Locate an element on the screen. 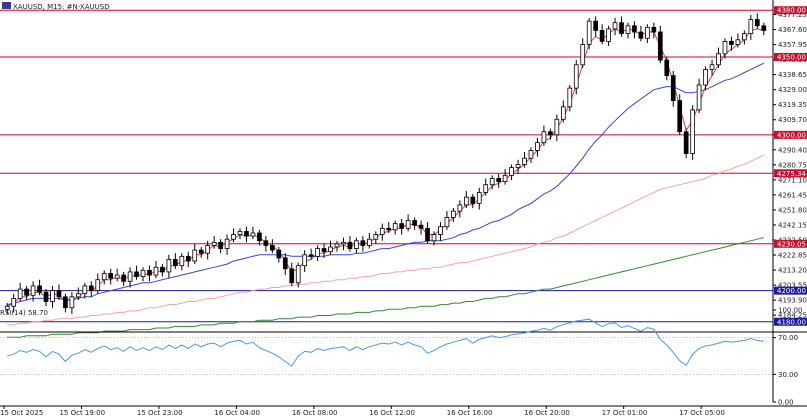 The image size is (807, 419). time-tick-label: 15 Oct 19:00 is located at coordinates (82, 413).